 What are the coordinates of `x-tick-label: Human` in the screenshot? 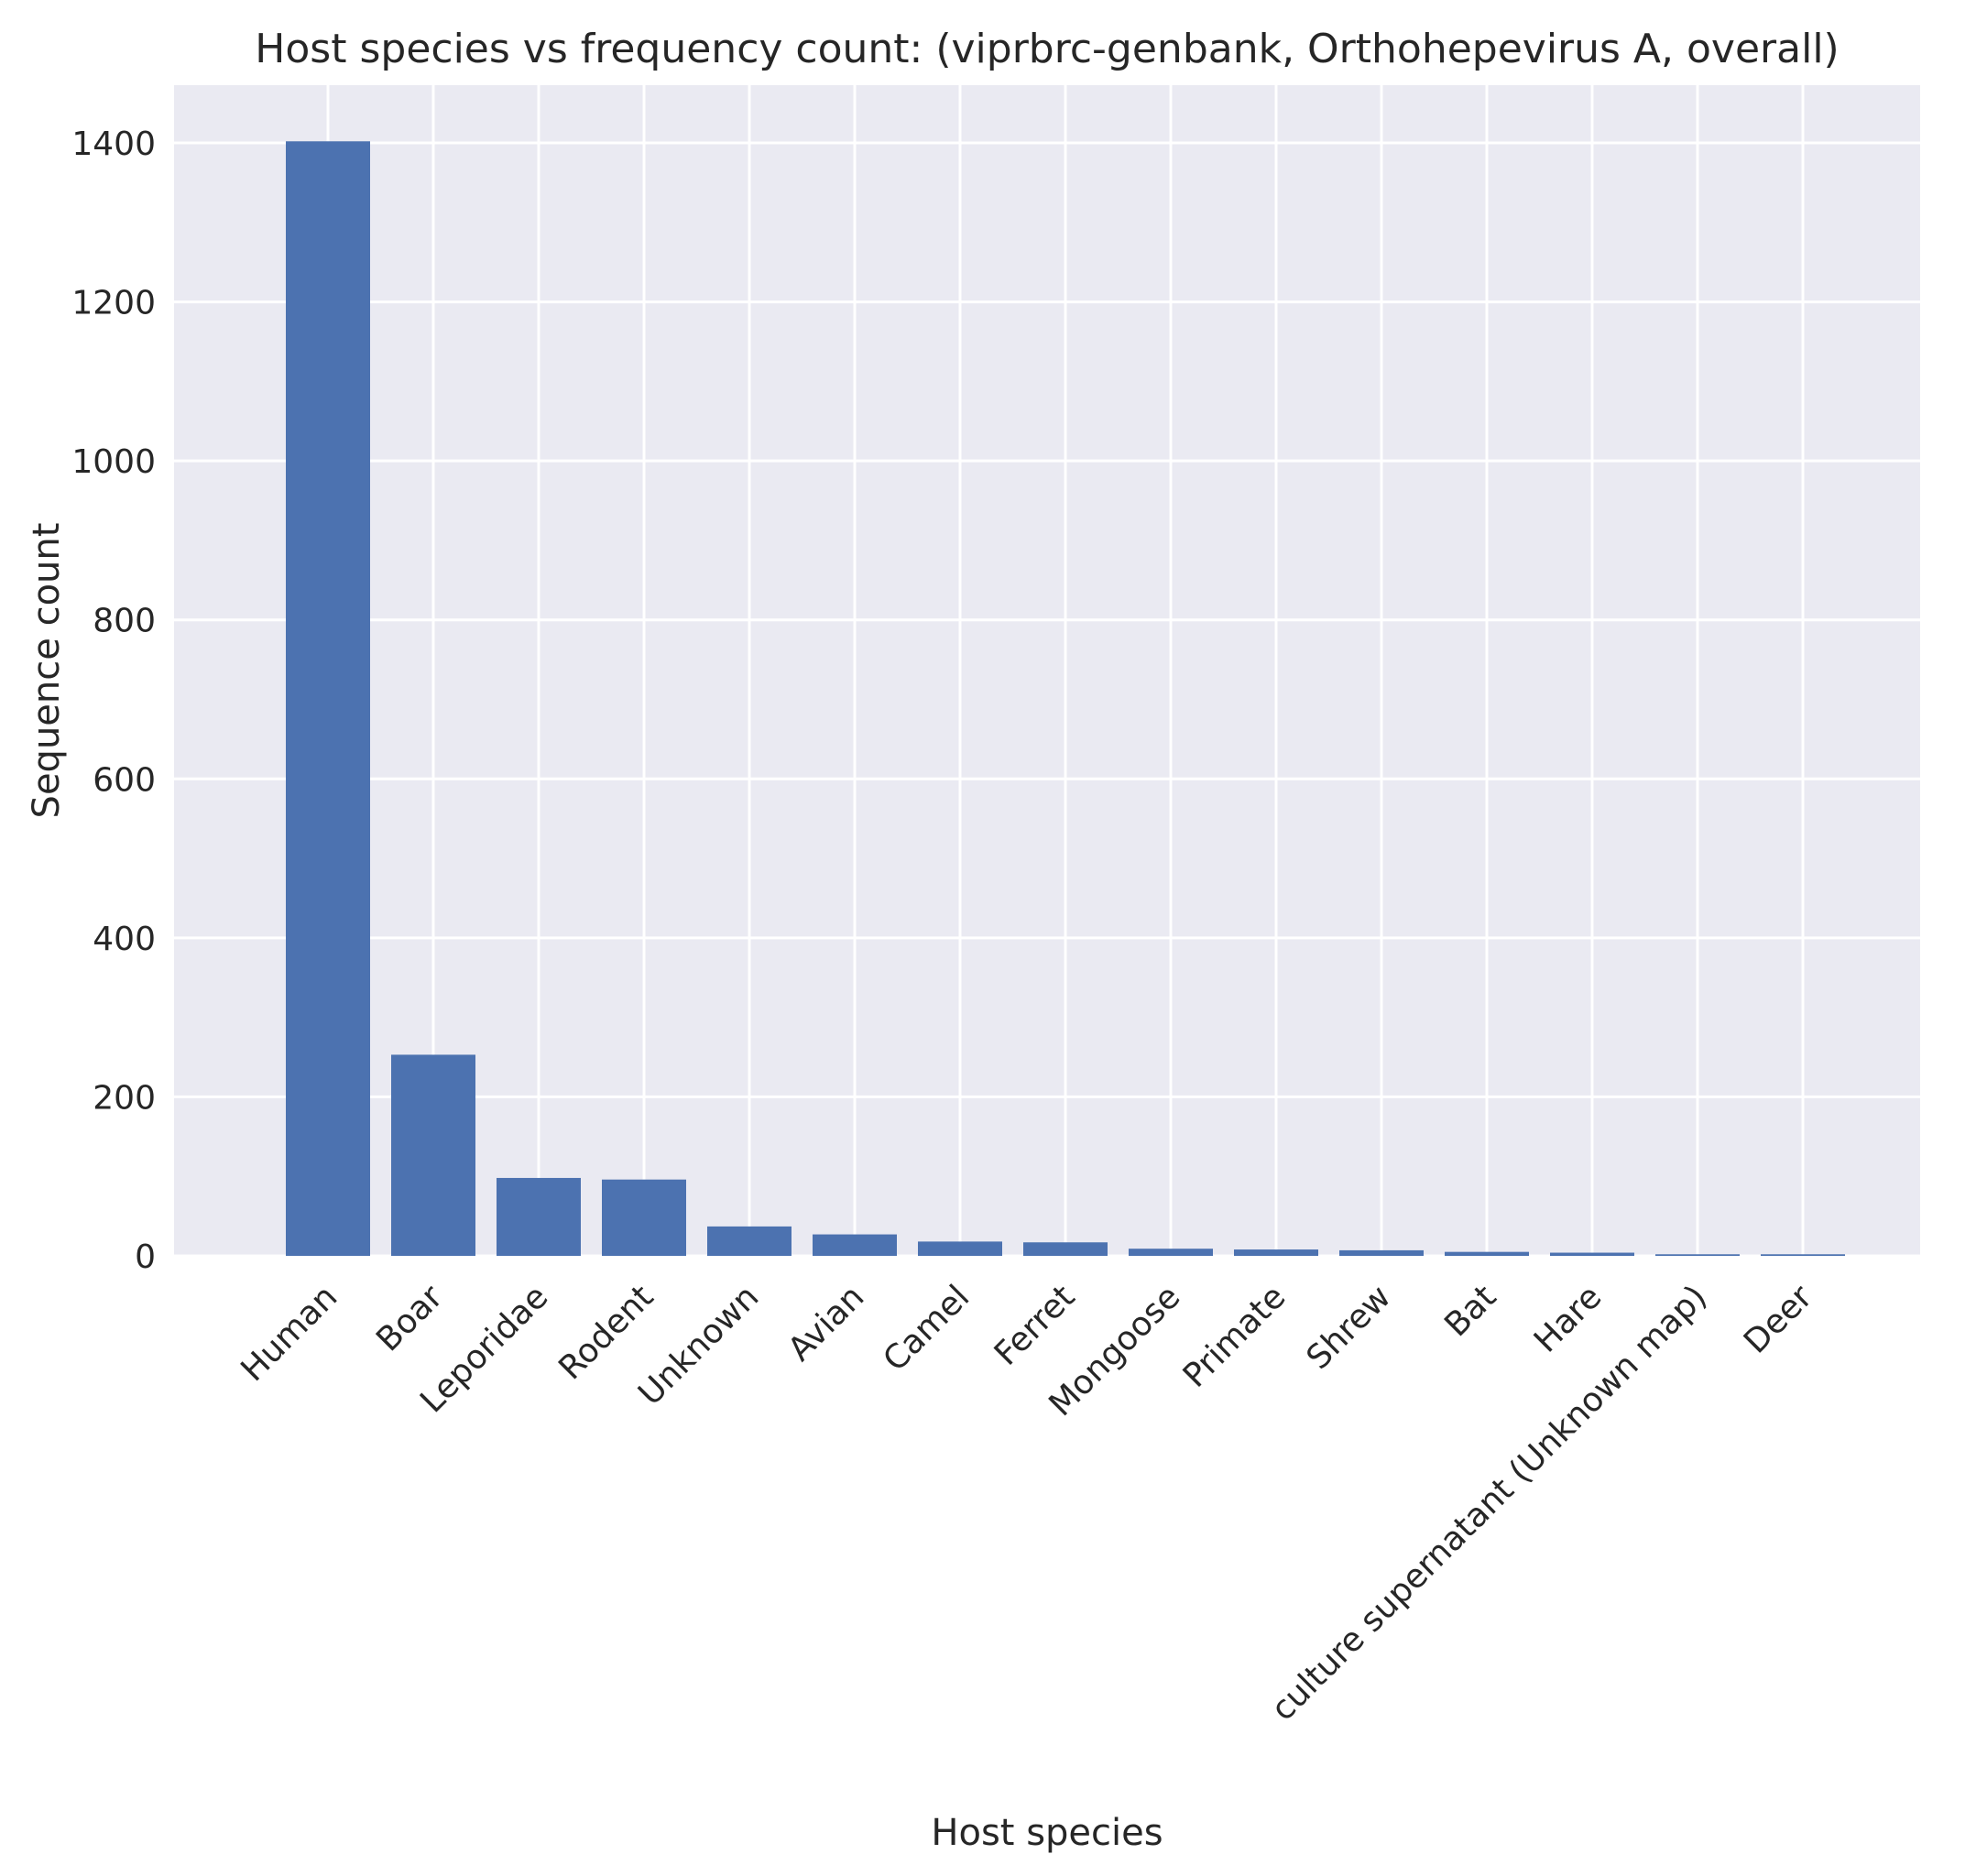 It's located at (290, 1333).